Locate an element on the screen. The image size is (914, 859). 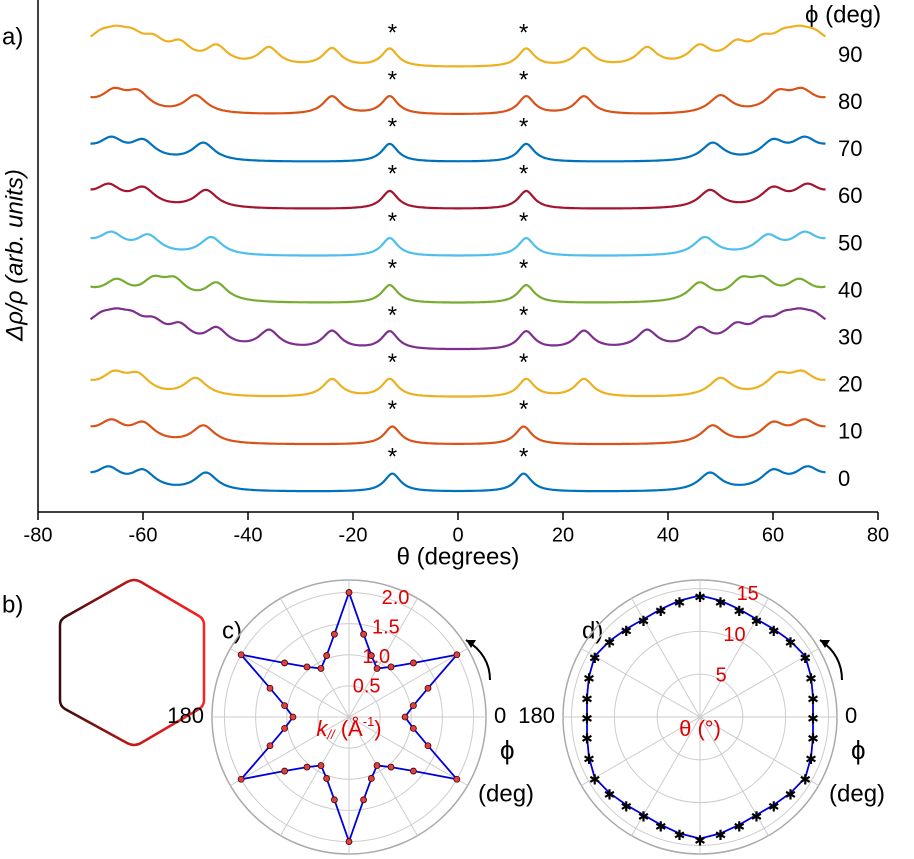
angle-tick-label: 0 is located at coordinates (851, 715).